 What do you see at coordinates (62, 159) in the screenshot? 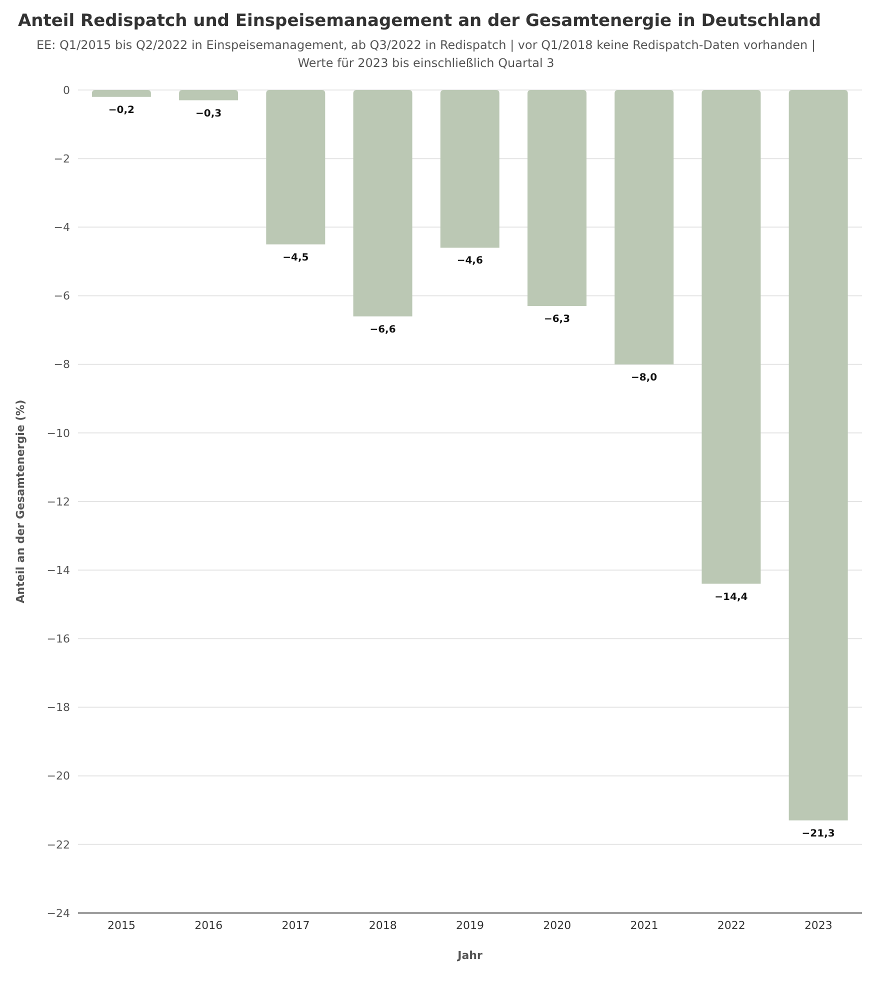
I see `y-tick-label: −2` at bounding box center [62, 159].